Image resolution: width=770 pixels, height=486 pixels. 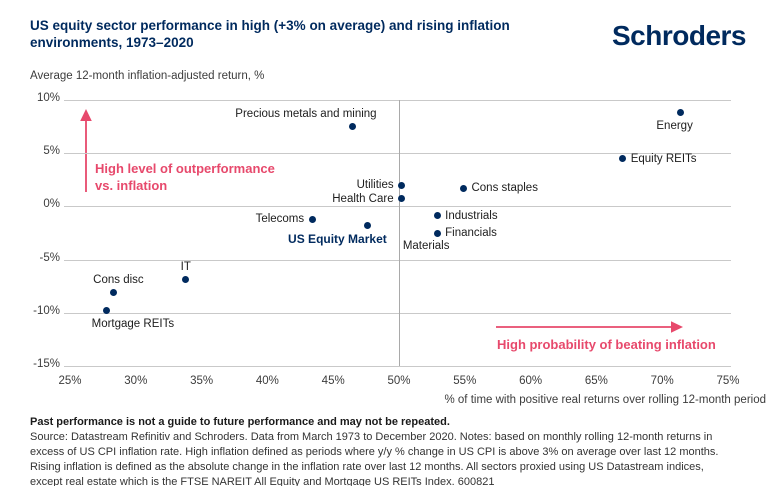 What do you see at coordinates (375, 185) in the screenshot?
I see `data-point-label: Utilities` at bounding box center [375, 185].